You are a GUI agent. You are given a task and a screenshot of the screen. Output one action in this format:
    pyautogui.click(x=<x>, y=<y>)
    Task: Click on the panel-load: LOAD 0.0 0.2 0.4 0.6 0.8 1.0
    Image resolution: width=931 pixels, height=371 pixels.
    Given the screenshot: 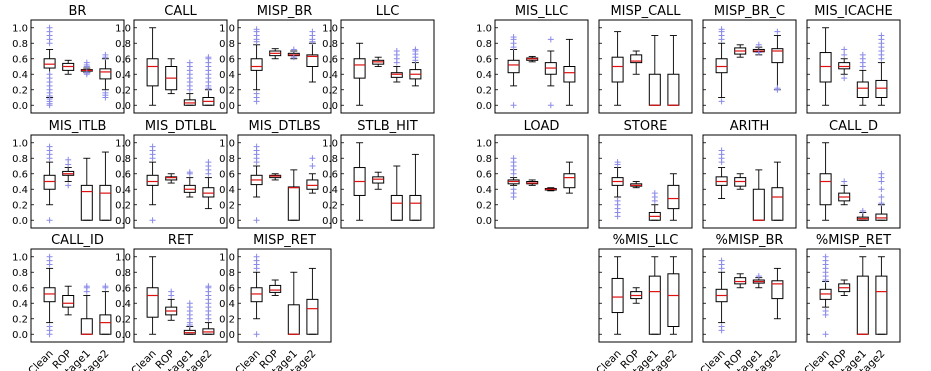 What is the action you would take?
    pyautogui.click(x=532, y=174)
    